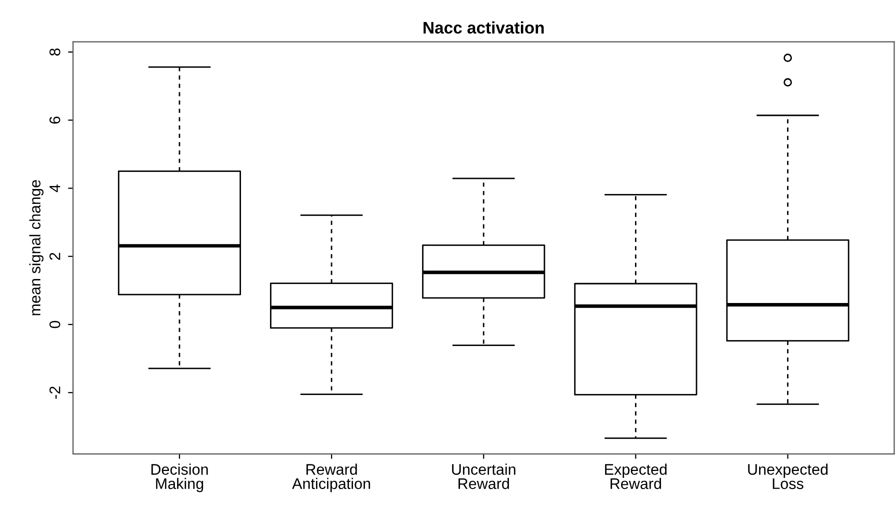 The height and width of the screenshot is (510, 896). What do you see at coordinates (484, 27) in the screenshot?
I see `chart-title: Nacc activation` at bounding box center [484, 27].